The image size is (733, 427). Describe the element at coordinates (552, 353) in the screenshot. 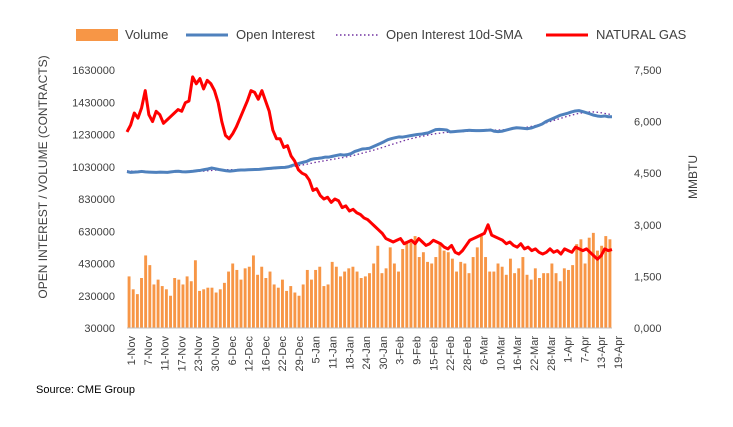

I see `x-tick-label: 28-Mar` at that location.